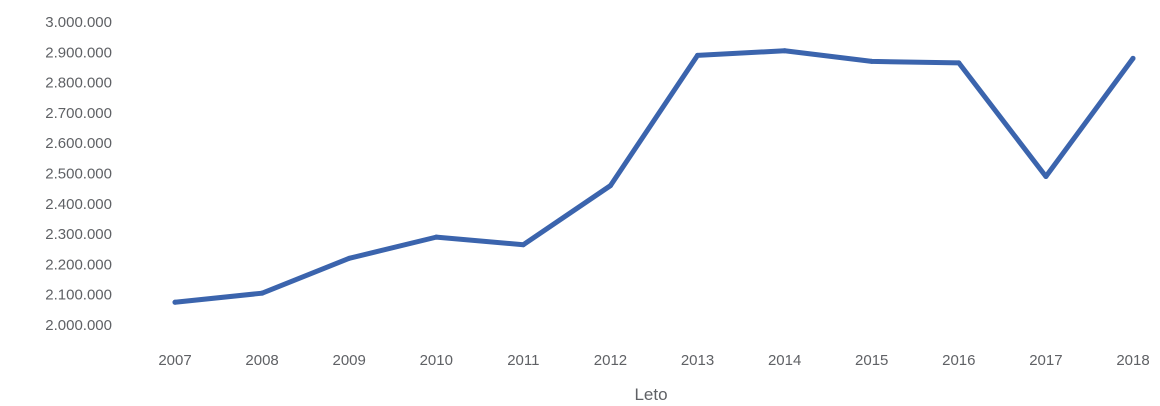 The width and height of the screenshot is (1160, 406). What do you see at coordinates (958, 360) in the screenshot?
I see `x-tick-label: 2016` at bounding box center [958, 360].